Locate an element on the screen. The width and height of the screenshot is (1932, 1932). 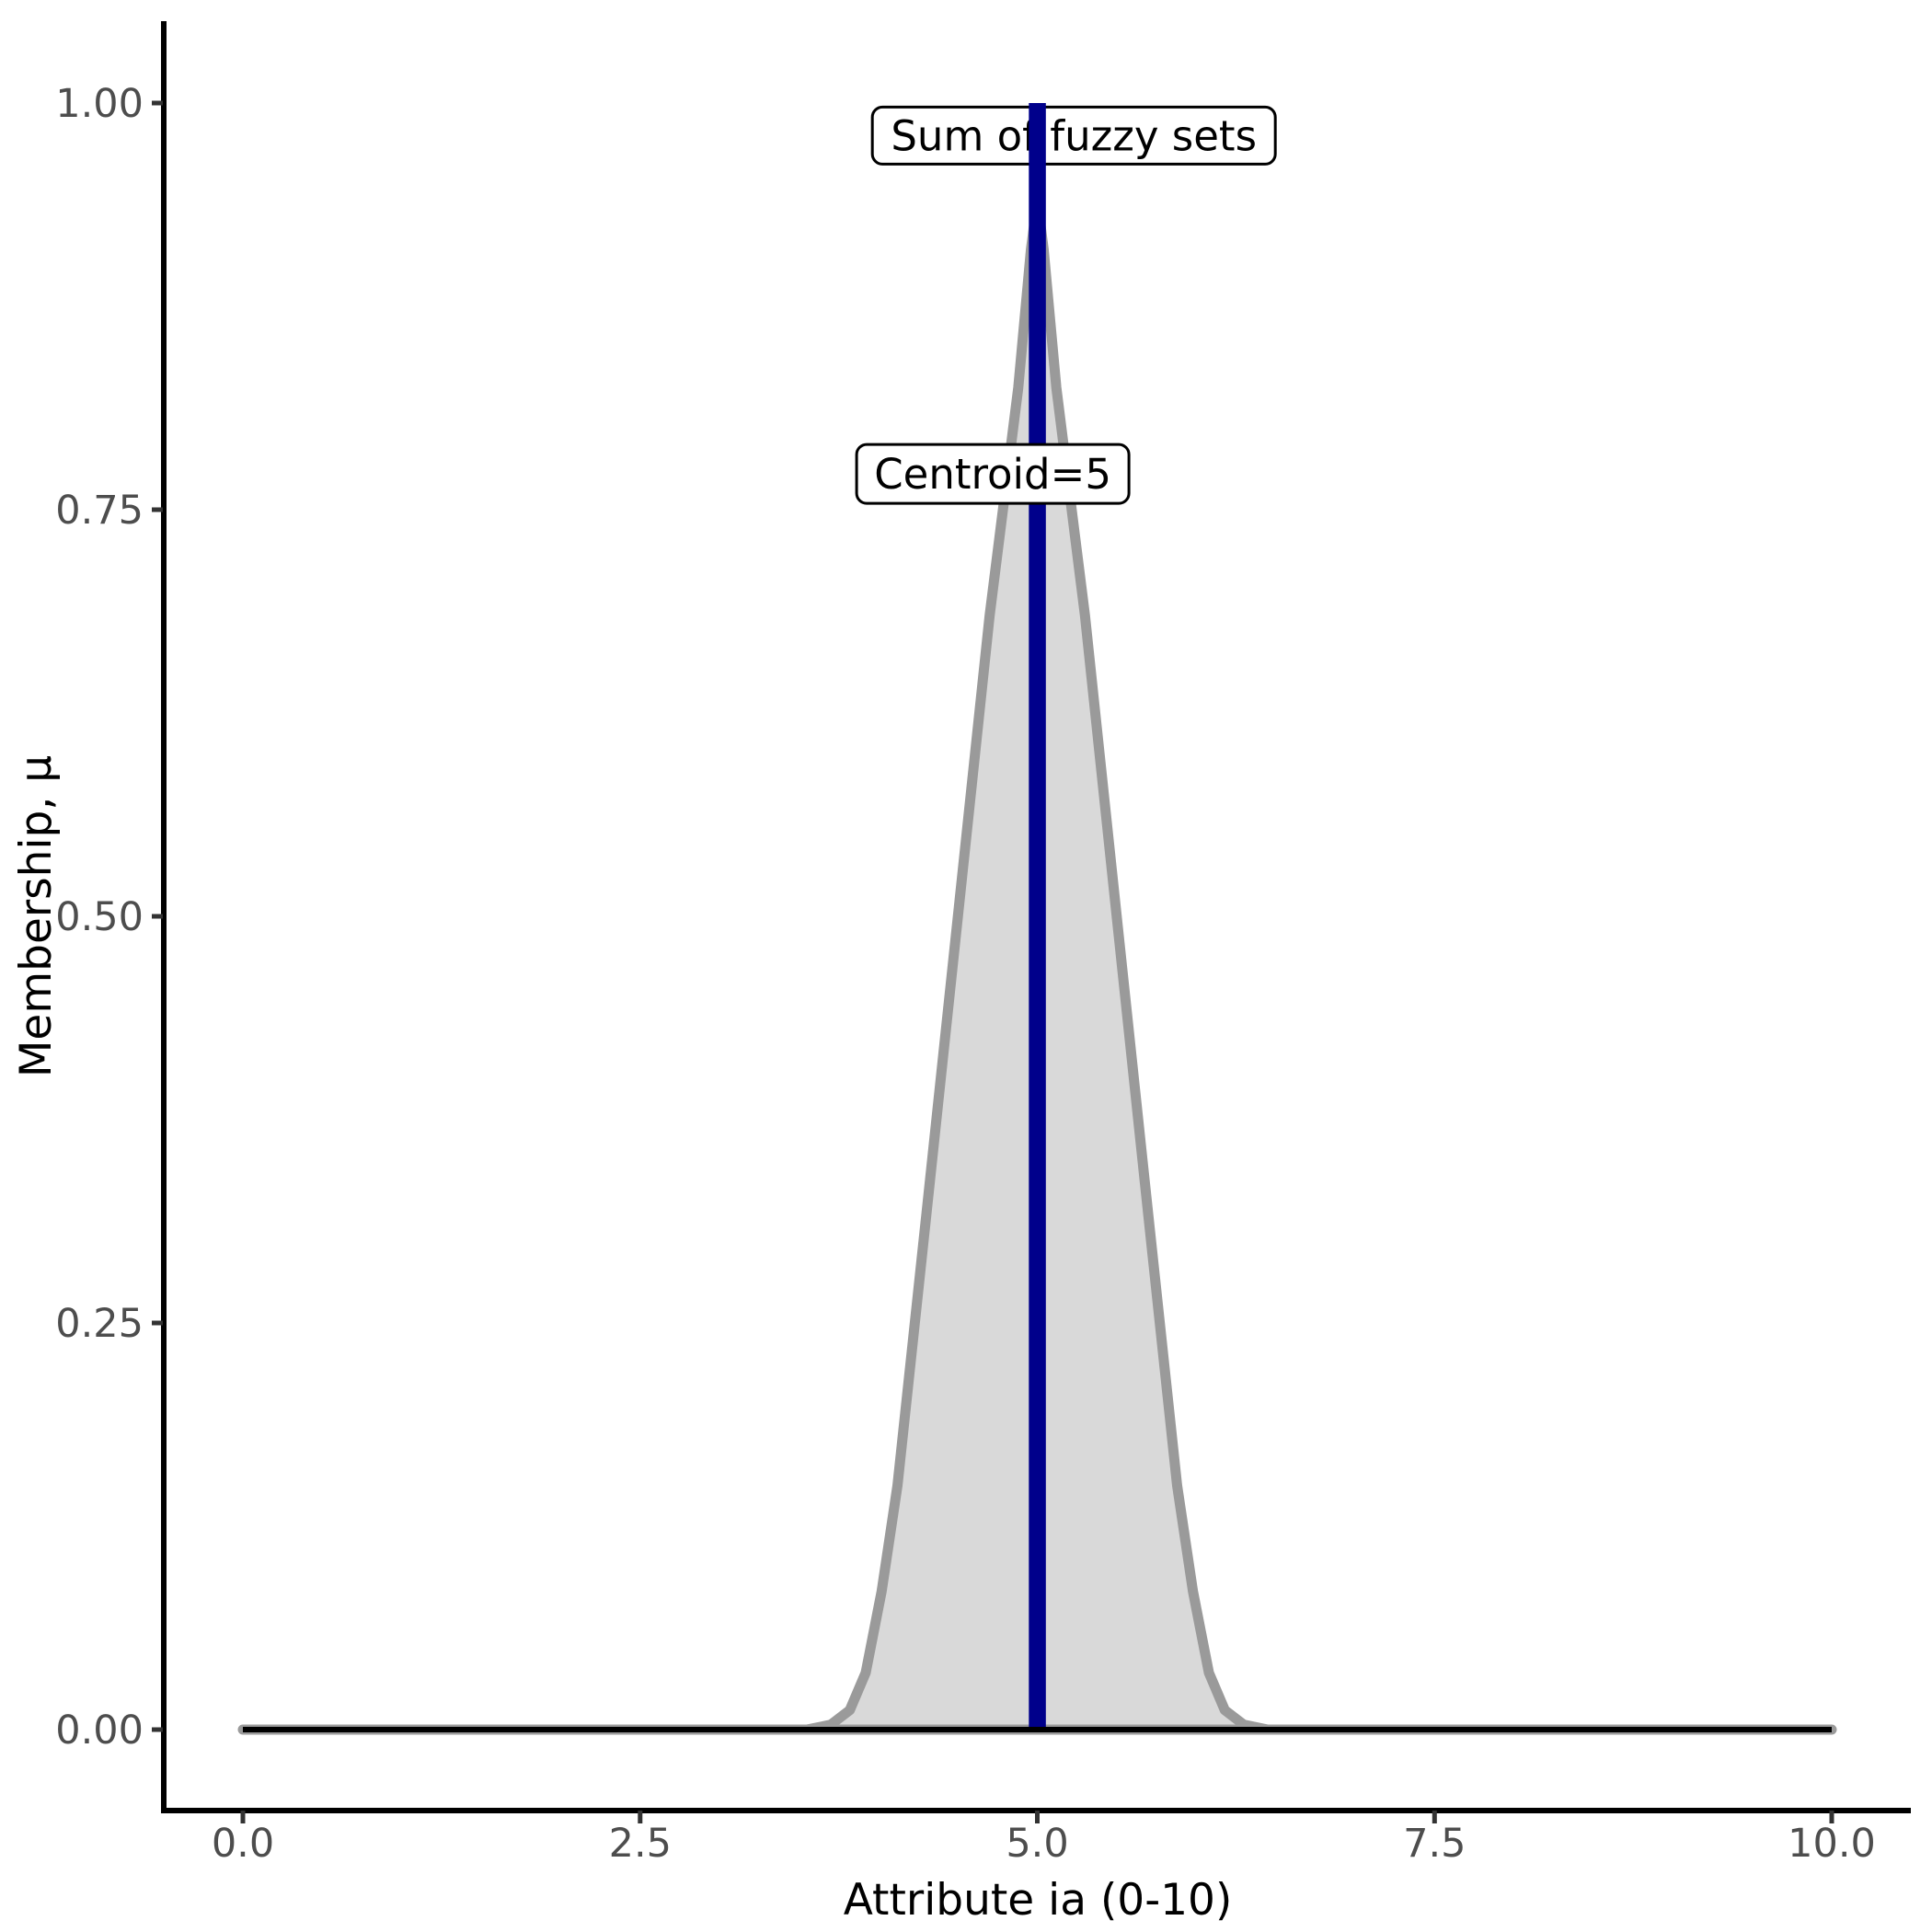
x-tick: 0.0 is located at coordinates (243, 1839).